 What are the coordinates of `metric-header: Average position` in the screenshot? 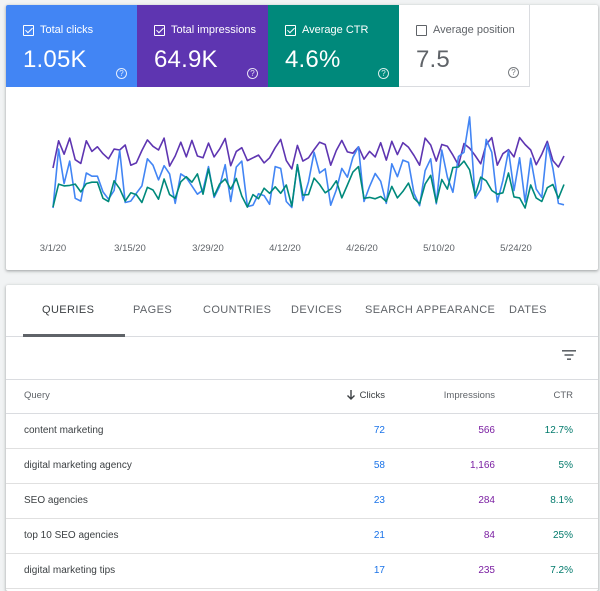 It's located at (472, 30).